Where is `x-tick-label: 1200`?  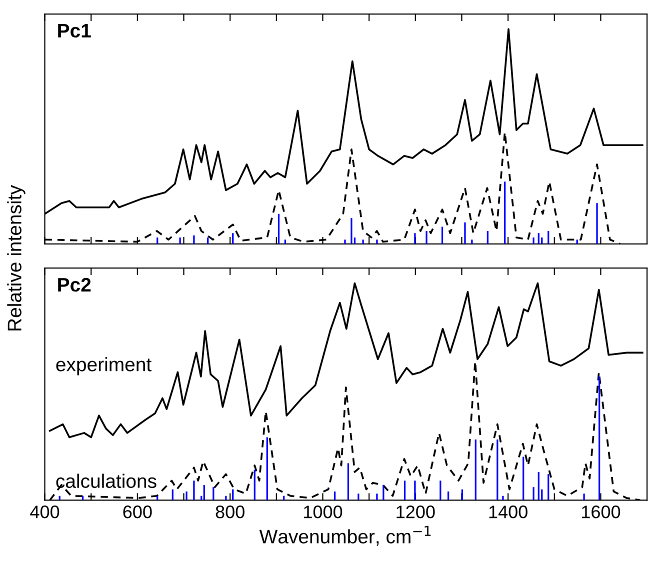 x-tick-label: 1200 is located at coordinates (415, 512).